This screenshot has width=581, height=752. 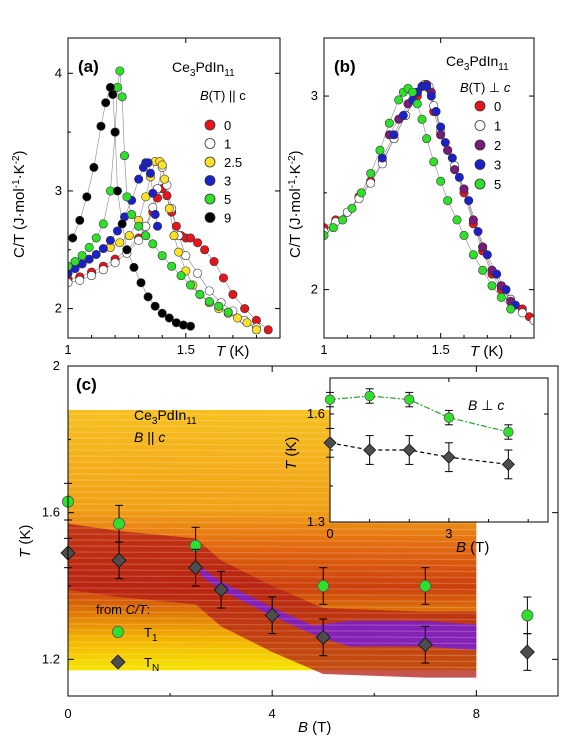 What do you see at coordinates (338, 608) in the screenshot?
I see `heatmap-transition-ridge` at bounding box center [338, 608].